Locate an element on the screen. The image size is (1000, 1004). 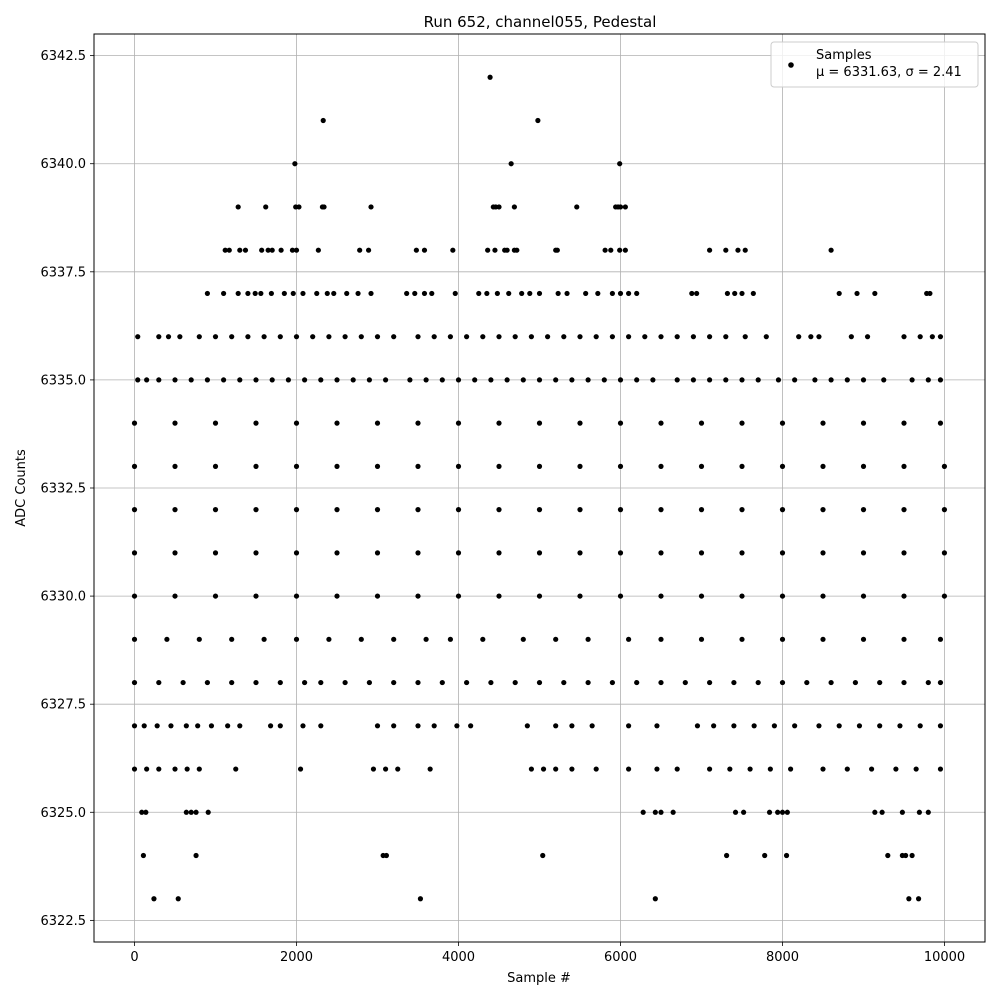
y-tick-label: 6330.0 is located at coordinates (64, 597).